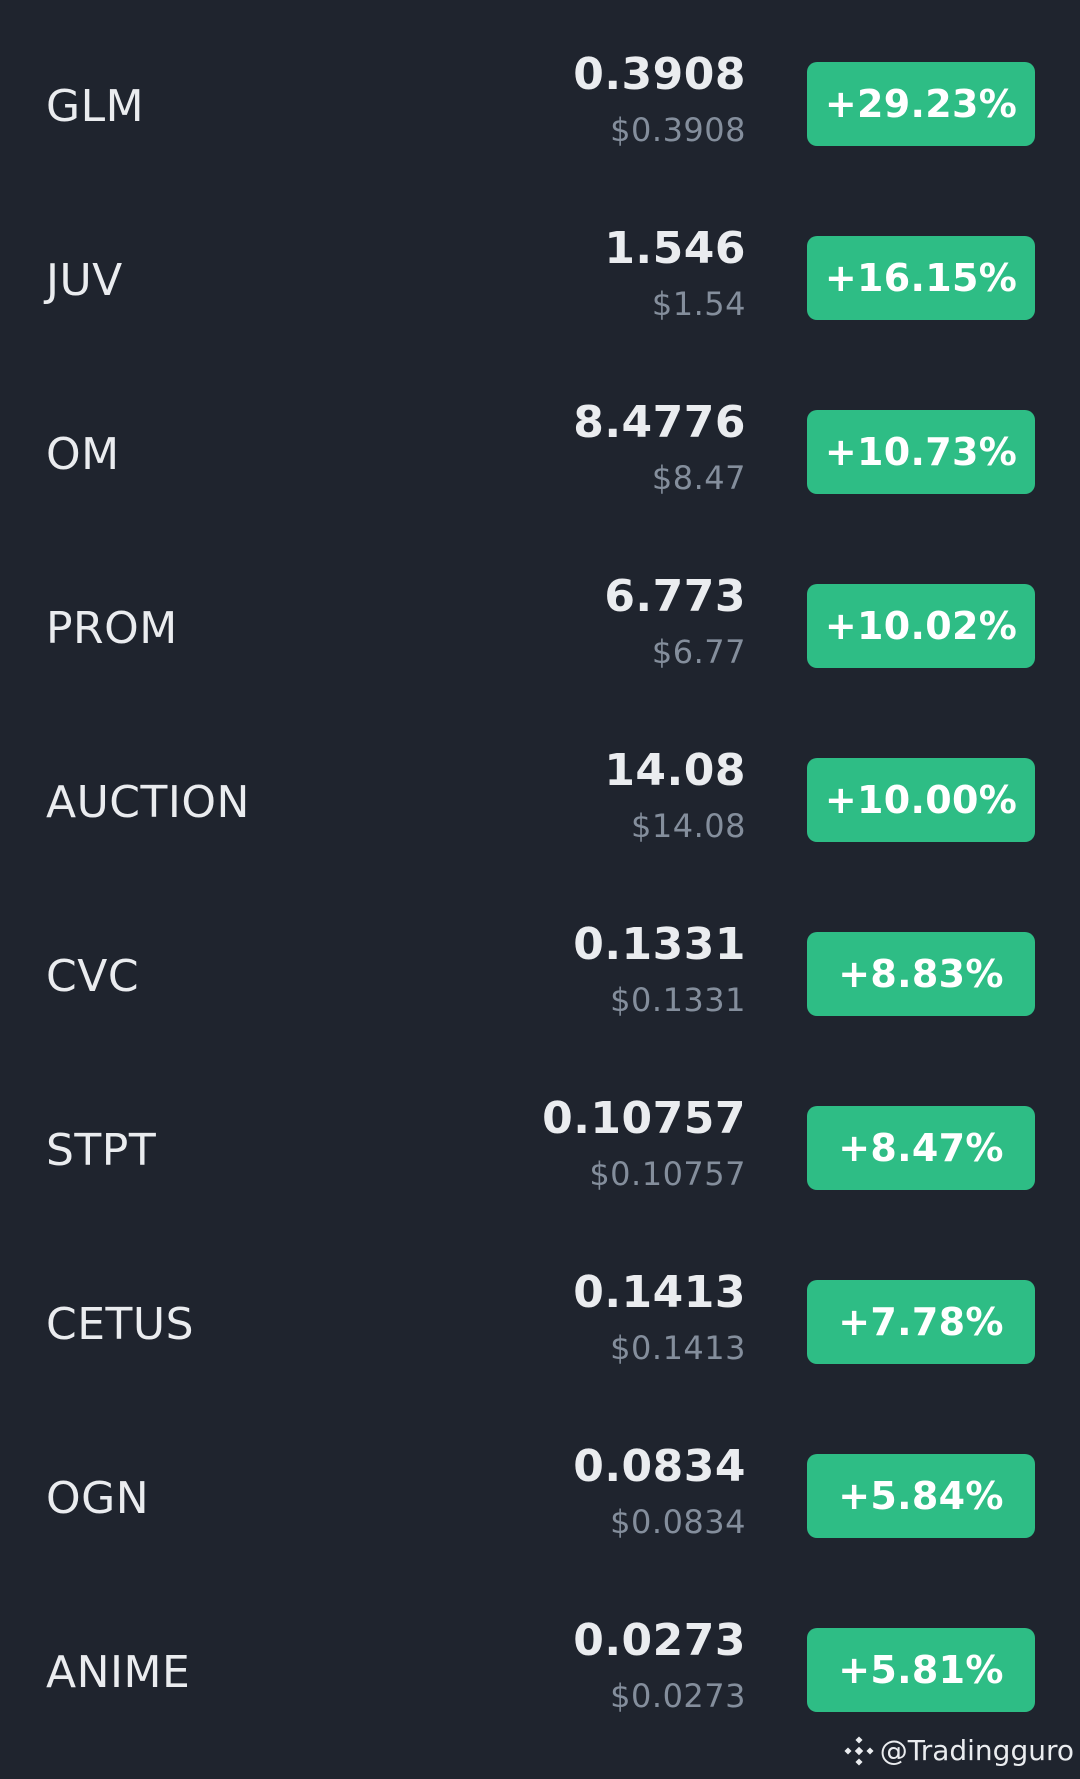 The image size is (1080, 1779). What do you see at coordinates (921, 800) in the screenshot?
I see `change-badge: +10.00%` at bounding box center [921, 800].